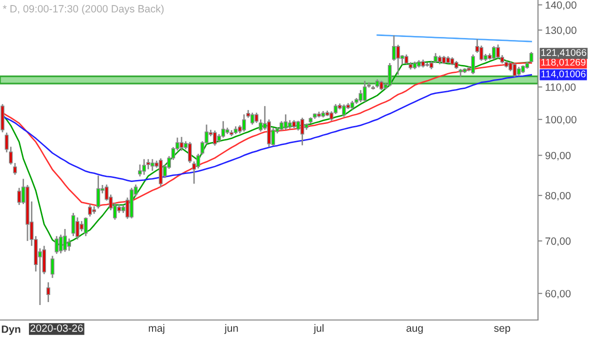  What do you see at coordinates (558, 294) in the screenshot?
I see `y-tick-label: 60,00` at bounding box center [558, 294].